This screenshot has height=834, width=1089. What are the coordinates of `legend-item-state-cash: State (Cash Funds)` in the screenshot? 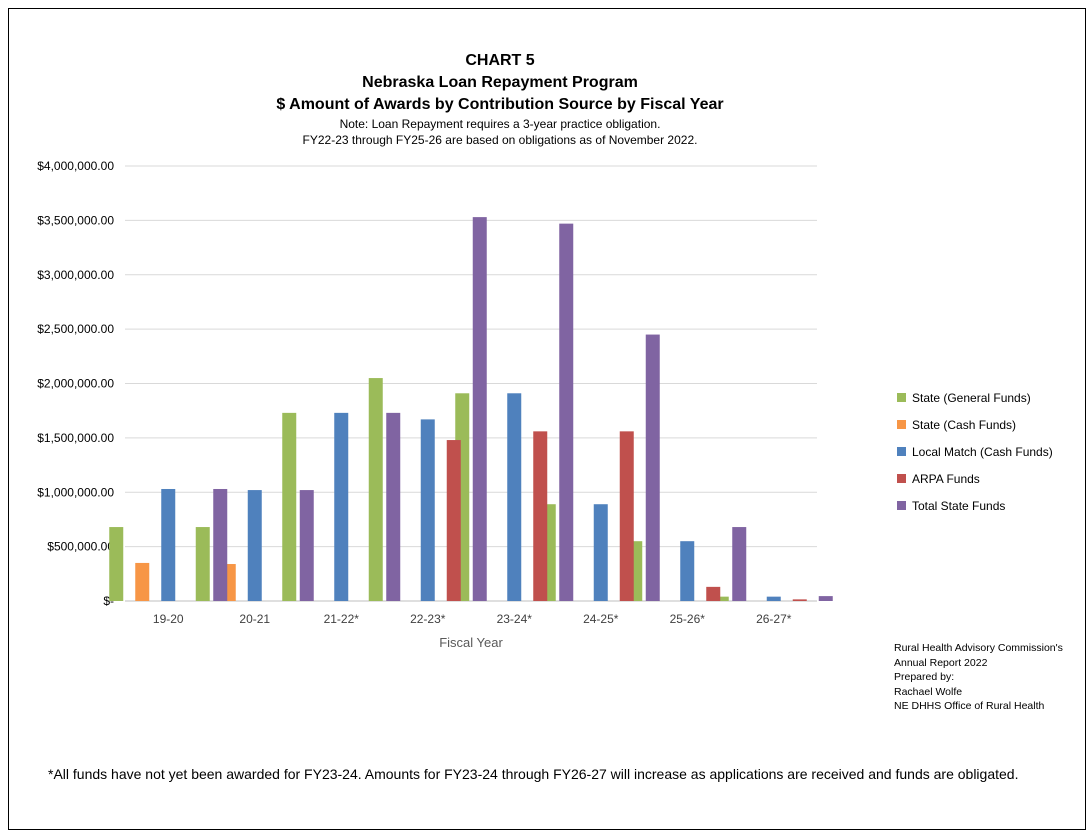 It's located at (975, 424).